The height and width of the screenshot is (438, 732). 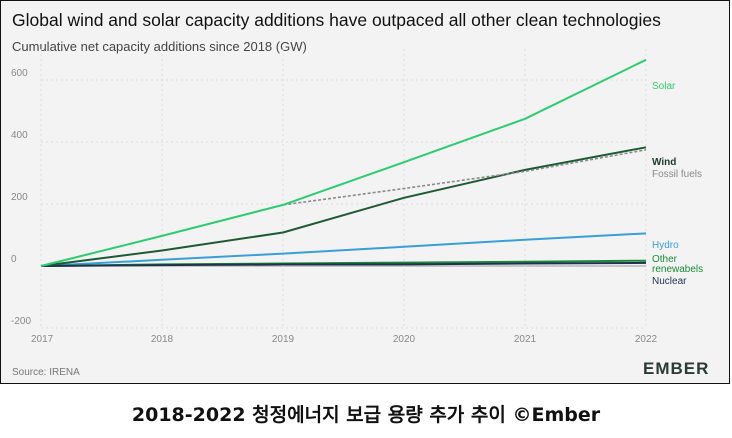 I want to click on legend-label-solar: Solar, so click(x=664, y=86).